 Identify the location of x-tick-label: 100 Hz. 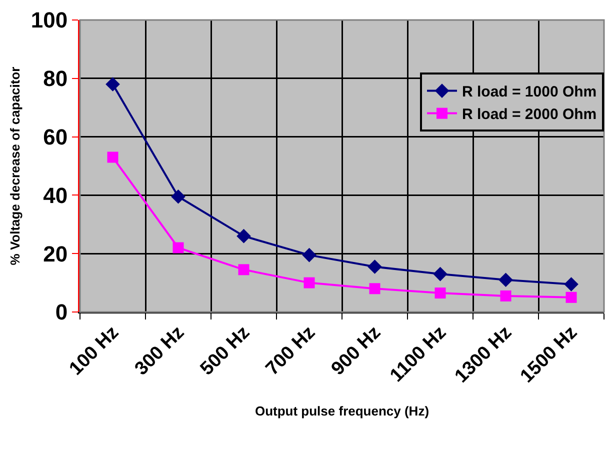
(95, 351).